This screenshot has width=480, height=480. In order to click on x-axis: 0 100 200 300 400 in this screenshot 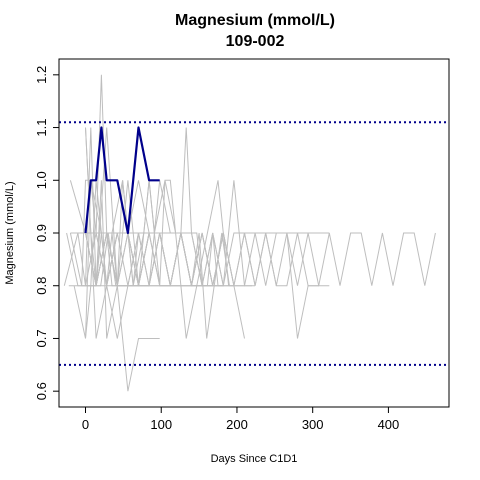, I will do `click(241, 419)`.